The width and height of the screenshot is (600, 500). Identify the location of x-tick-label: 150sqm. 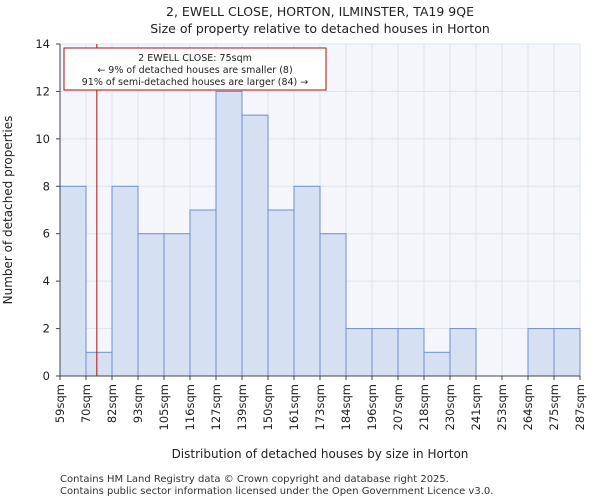
(268, 407).